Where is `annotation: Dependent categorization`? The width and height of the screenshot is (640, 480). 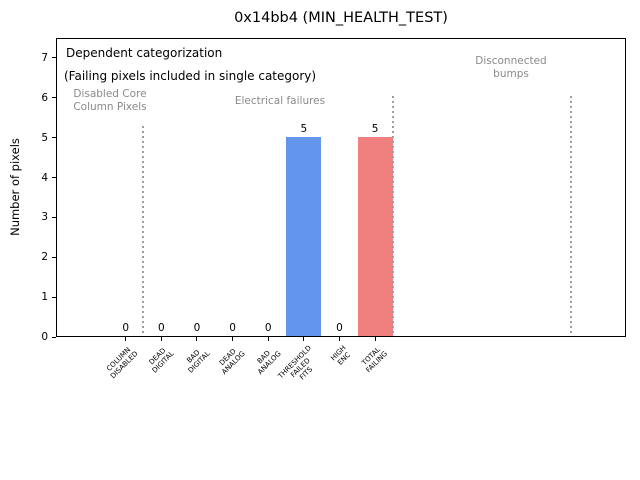
annotation: Dependent categorization is located at coordinates (144, 53).